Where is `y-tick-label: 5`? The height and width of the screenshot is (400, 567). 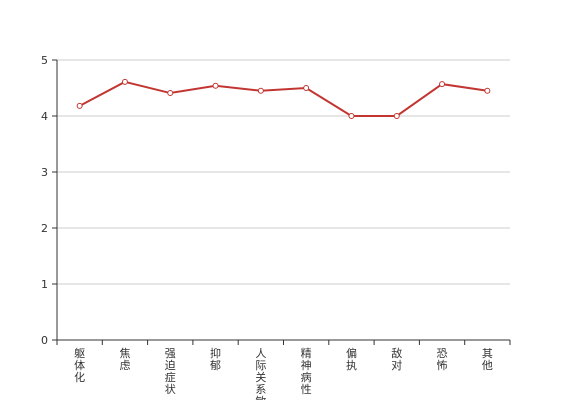 y-tick-label: 5 is located at coordinates (44, 60).